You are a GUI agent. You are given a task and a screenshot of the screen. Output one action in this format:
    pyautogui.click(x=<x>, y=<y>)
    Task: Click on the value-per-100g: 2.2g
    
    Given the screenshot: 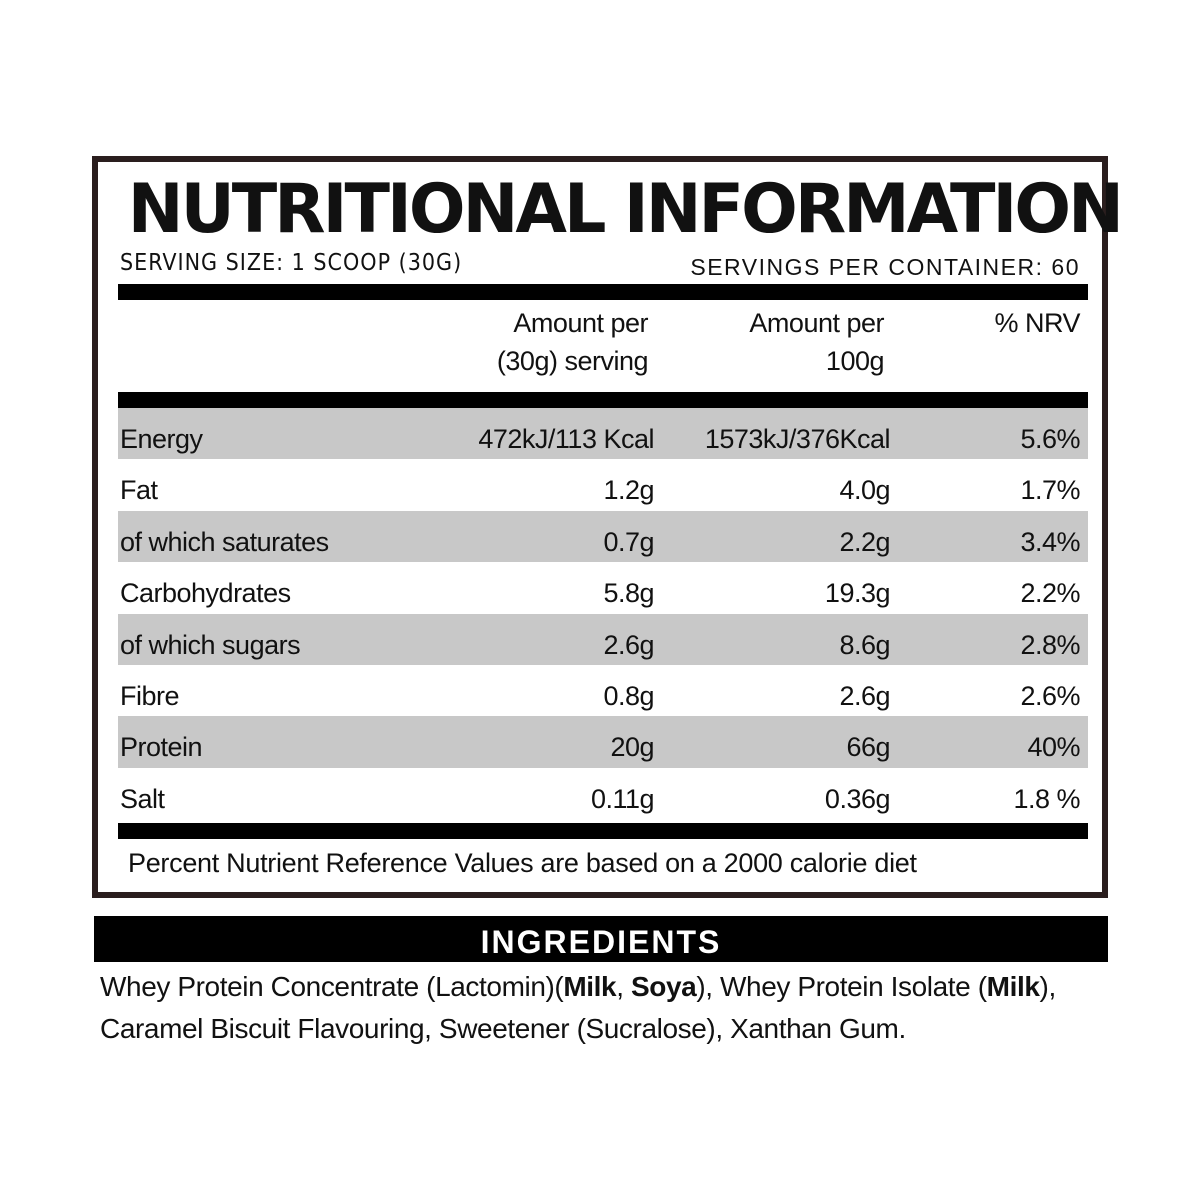 What is the action you would take?
    pyautogui.click(x=864, y=541)
    